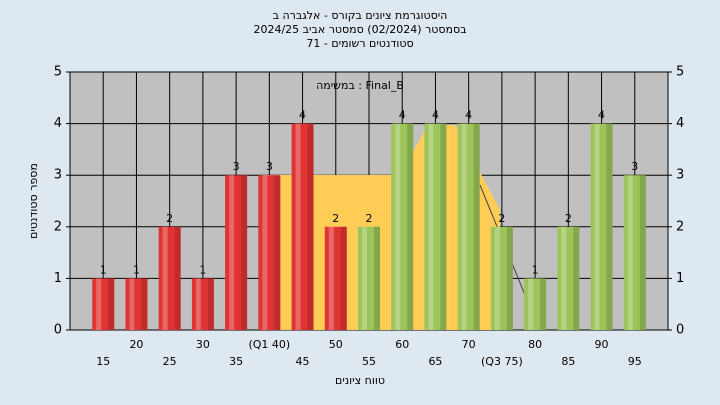 The image size is (720, 405). Describe the element at coordinates (58, 278) in the screenshot. I see `y-tick-label: 1` at that location.